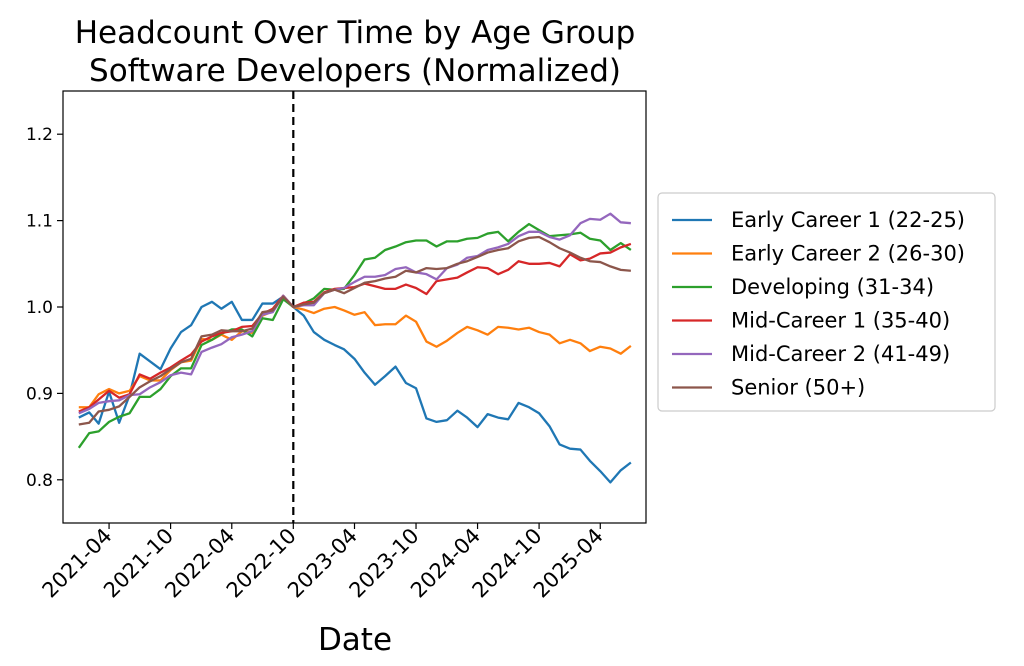  What do you see at coordinates (355, 351) in the screenshot?
I see `series-line` at bounding box center [355, 351].